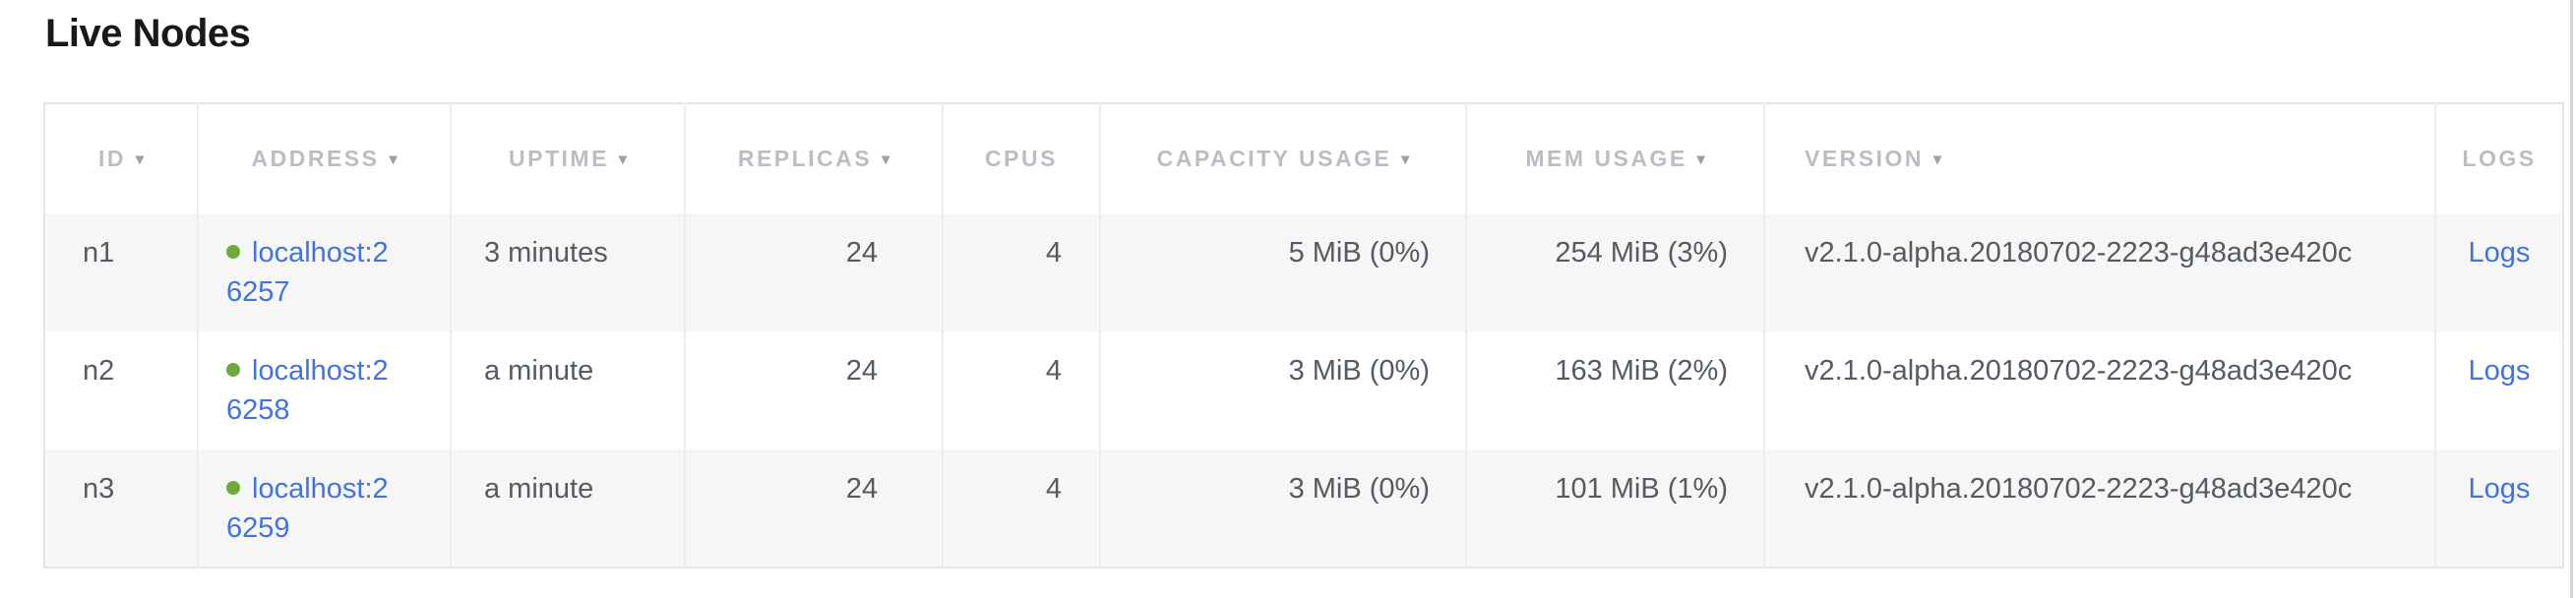  What do you see at coordinates (1606, 158) in the screenshot?
I see `column-header-mem-usage-label: MEM USAGE` at bounding box center [1606, 158].